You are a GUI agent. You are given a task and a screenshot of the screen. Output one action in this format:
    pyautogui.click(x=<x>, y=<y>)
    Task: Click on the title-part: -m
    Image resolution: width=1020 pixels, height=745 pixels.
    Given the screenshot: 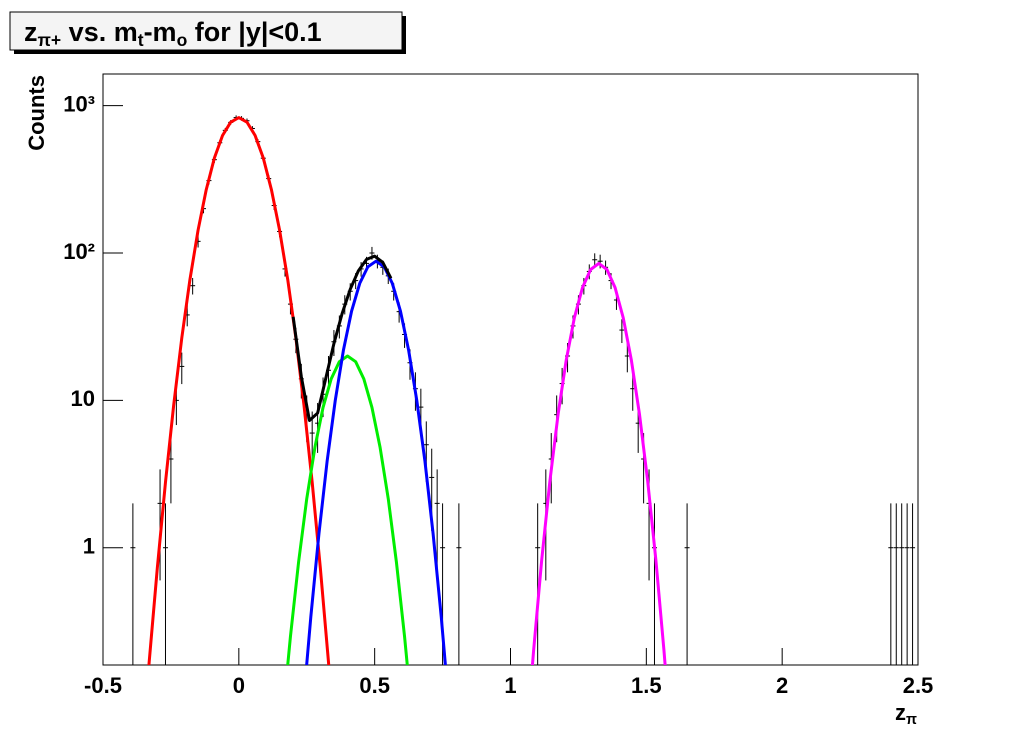 What is the action you would take?
    pyautogui.click(x=160, y=32)
    